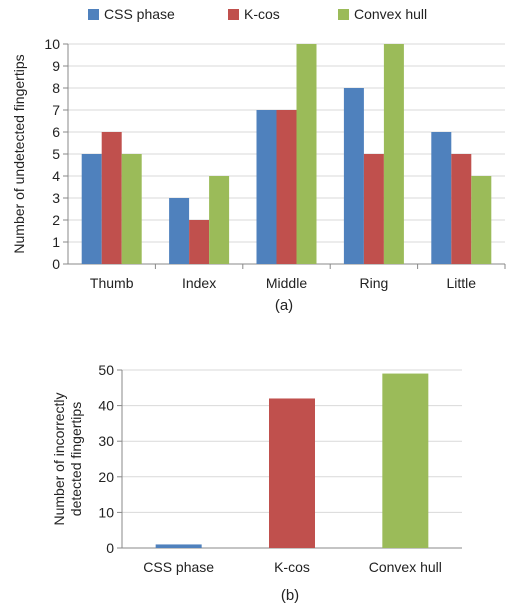  I want to click on caption-b: (b), so click(290, 595).